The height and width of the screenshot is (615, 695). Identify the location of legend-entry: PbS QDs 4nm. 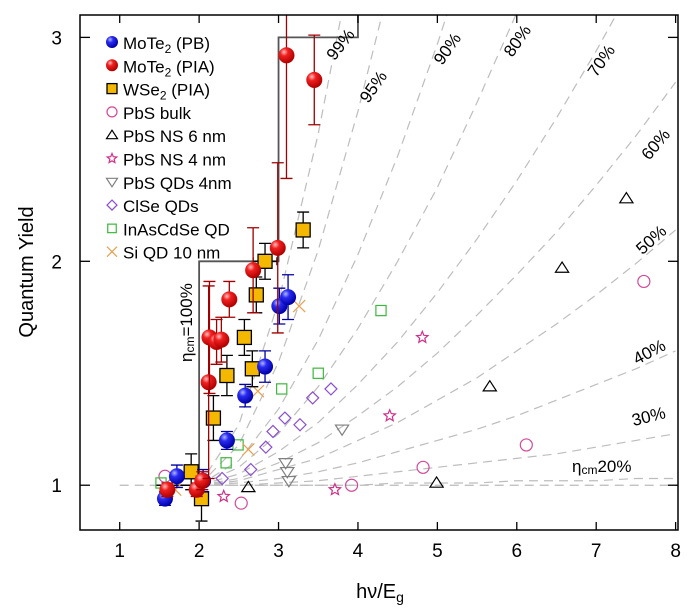
(177, 183).